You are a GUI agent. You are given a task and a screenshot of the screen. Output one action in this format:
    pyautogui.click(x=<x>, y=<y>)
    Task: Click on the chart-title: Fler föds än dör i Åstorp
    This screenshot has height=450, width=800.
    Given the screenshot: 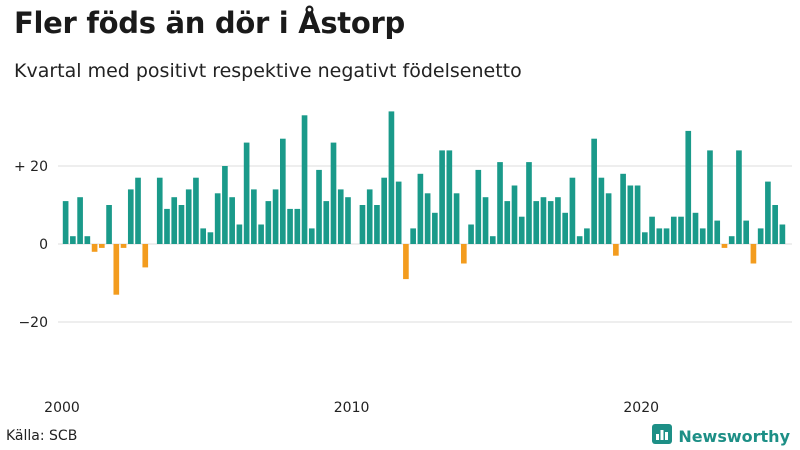 What is the action you would take?
    pyautogui.click(x=209, y=23)
    